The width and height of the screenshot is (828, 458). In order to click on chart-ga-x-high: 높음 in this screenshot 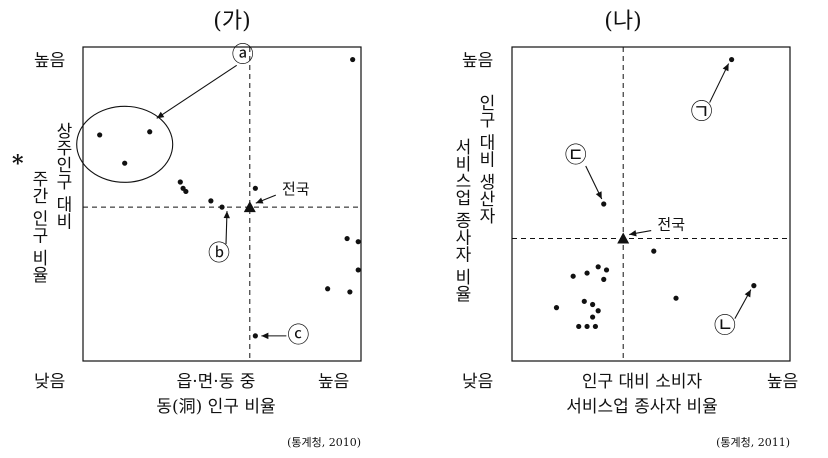, I will do `click(333, 382)`.